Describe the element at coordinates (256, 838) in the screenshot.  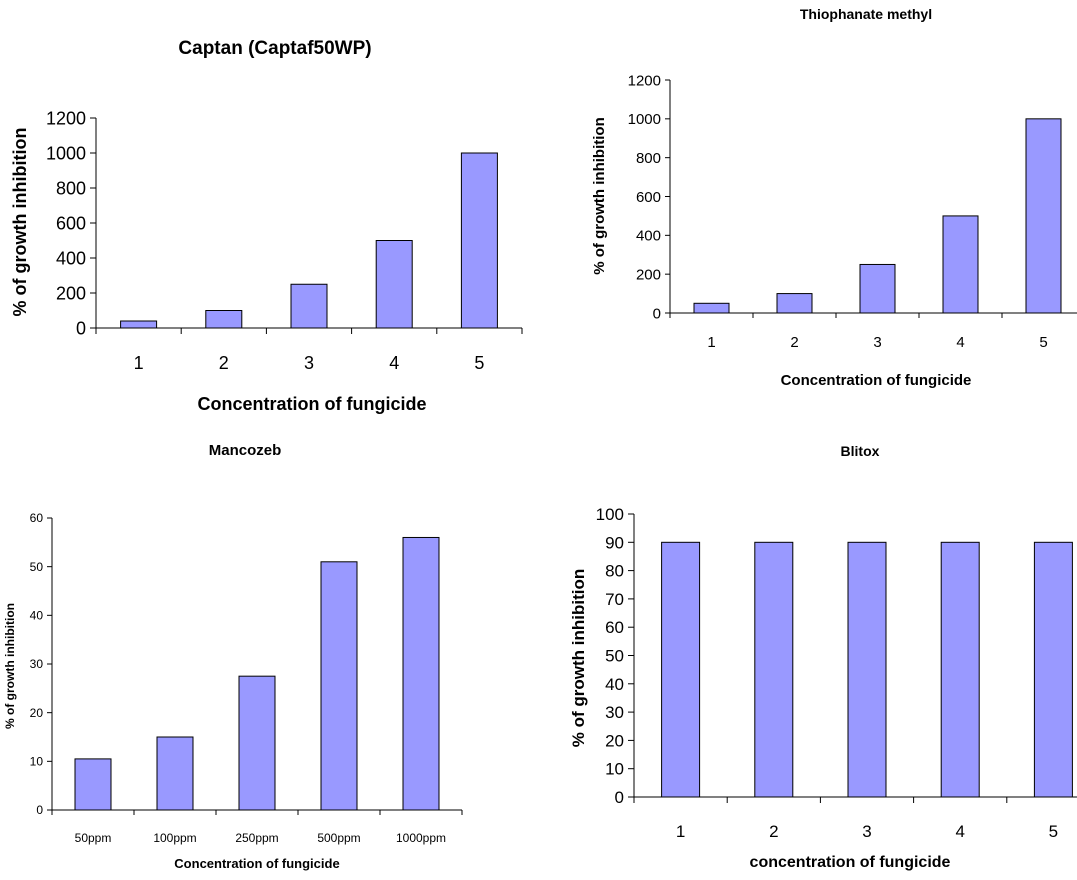
I see `x-tick-label: 250ppm` at that location.